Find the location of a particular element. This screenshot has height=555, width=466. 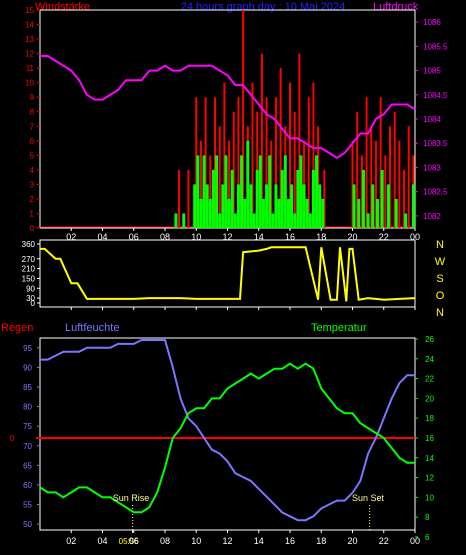

wind-tick-label: 7 is located at coordinates (32, 126).